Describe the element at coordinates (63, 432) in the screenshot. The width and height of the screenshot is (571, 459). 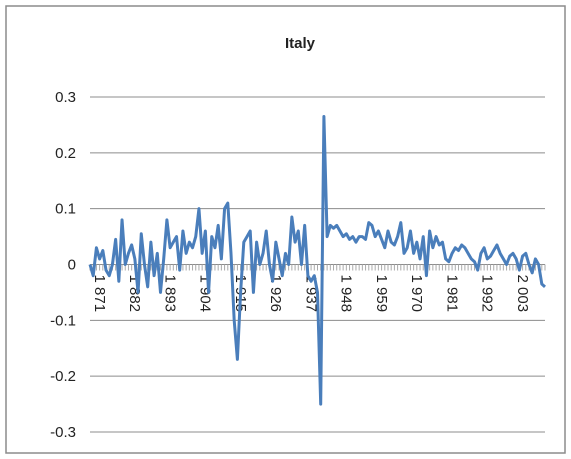
I see `y-tick-label: -0.3` at that location.